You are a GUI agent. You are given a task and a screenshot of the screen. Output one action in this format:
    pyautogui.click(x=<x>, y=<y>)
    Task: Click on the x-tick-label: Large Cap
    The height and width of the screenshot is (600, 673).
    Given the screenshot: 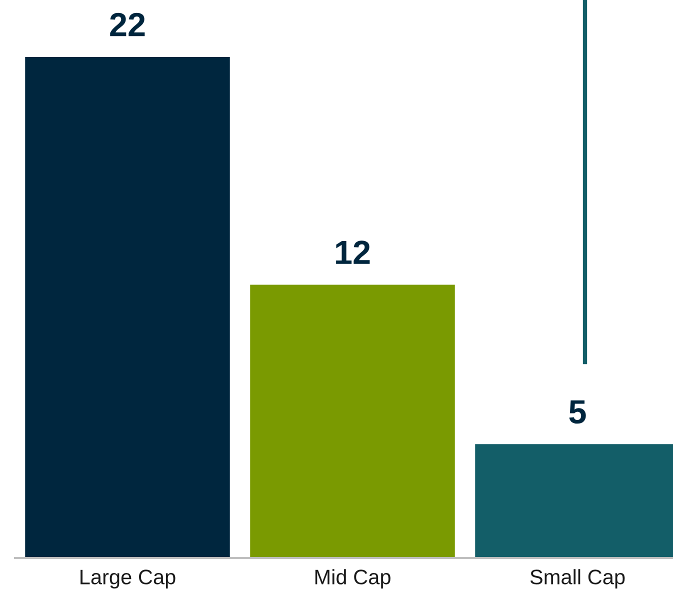 What is the action you would take?
    pyautogui.click(x=128, y=579)
    